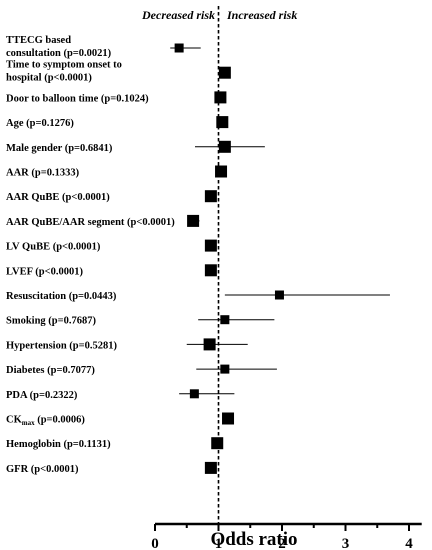 This screenshot has height=550, width=432. I want to click on forest-row: TTECG based consultation (p=0.0021), so click(103, 47).